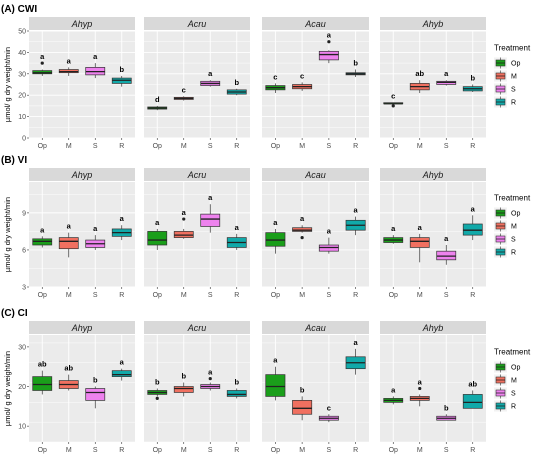  Describe the element at coordinates (19, 9) in the screenshot. I see `panel-title: (A) CWI` at that location.